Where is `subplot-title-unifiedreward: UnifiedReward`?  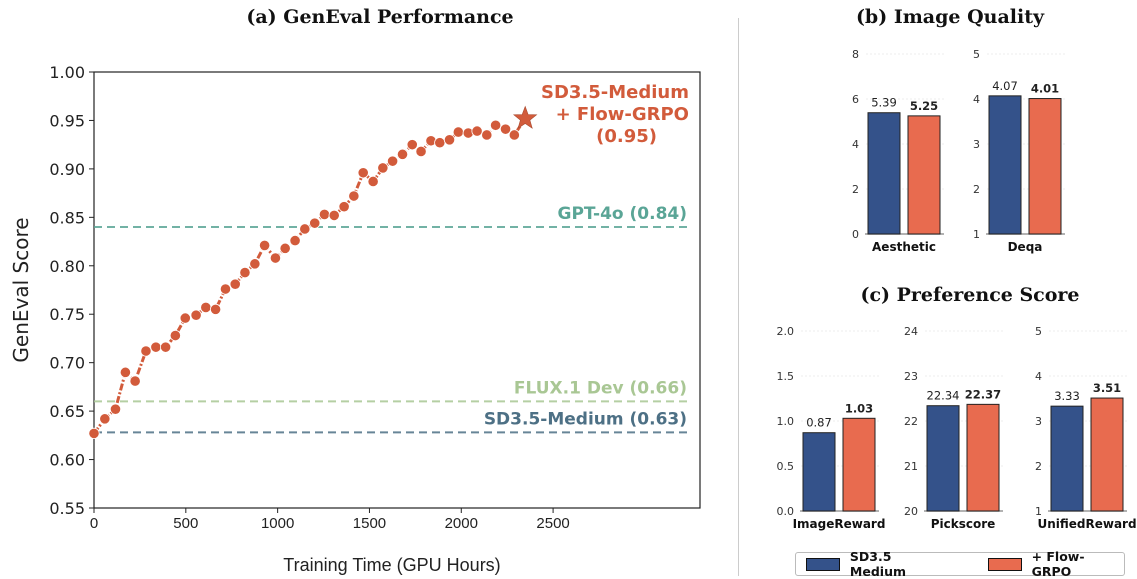
subplot-title-unifiedreward: UnifiedReward is located at coordinates (1086, 524).